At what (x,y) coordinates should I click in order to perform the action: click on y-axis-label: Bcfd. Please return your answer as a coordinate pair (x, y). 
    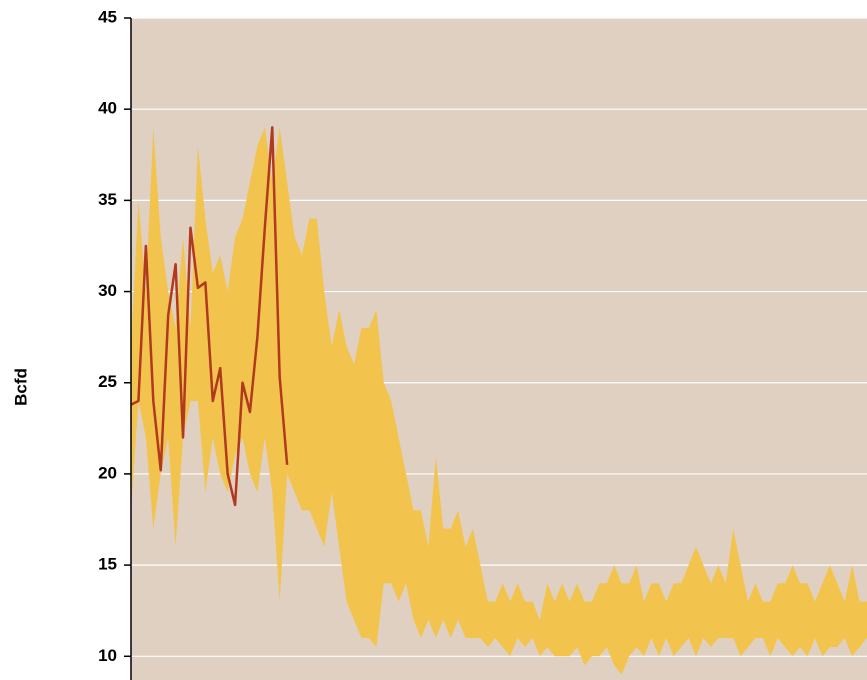
    Looking at the image, I should click on (20, 387).